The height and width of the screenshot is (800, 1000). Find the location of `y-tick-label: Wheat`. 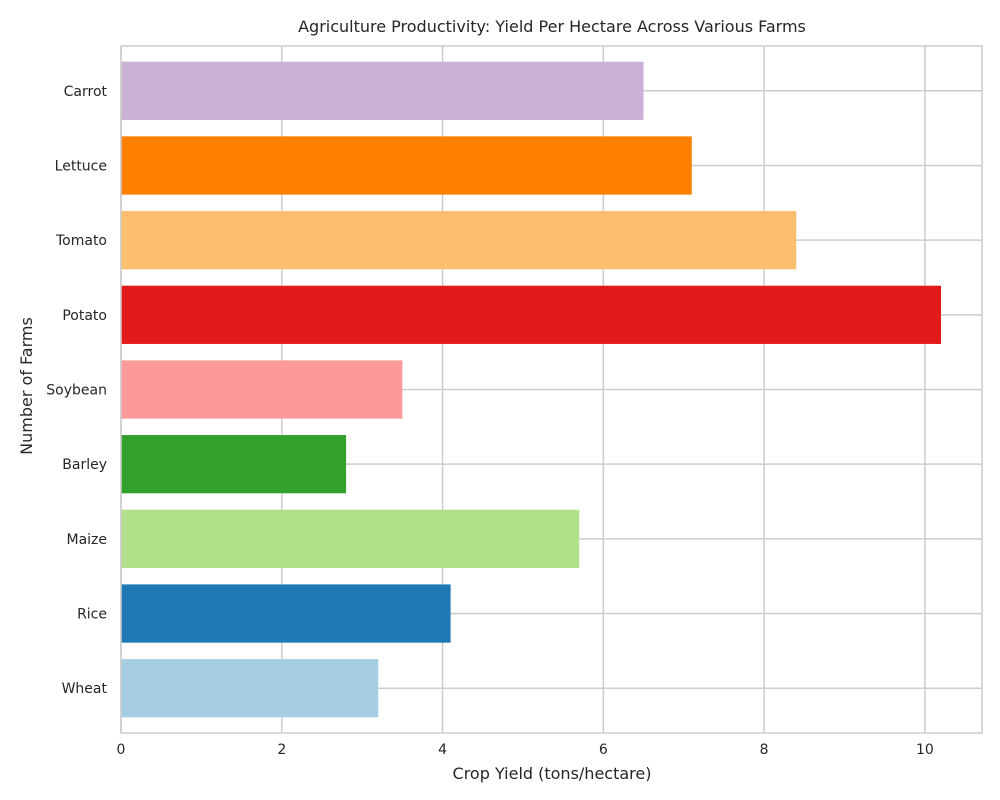

y-tick-label: Wheat is located at coordinates (85, 689).